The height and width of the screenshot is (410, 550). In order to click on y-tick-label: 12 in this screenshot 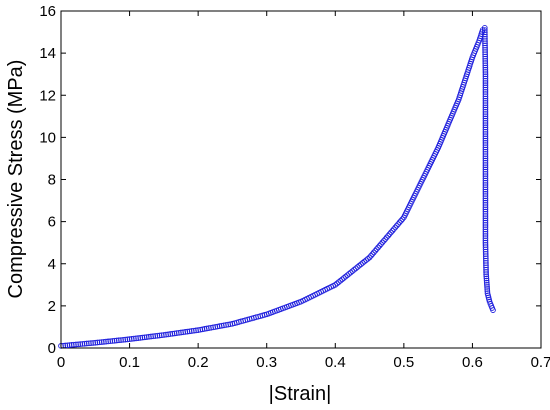, I will do `click(47, 95)`.